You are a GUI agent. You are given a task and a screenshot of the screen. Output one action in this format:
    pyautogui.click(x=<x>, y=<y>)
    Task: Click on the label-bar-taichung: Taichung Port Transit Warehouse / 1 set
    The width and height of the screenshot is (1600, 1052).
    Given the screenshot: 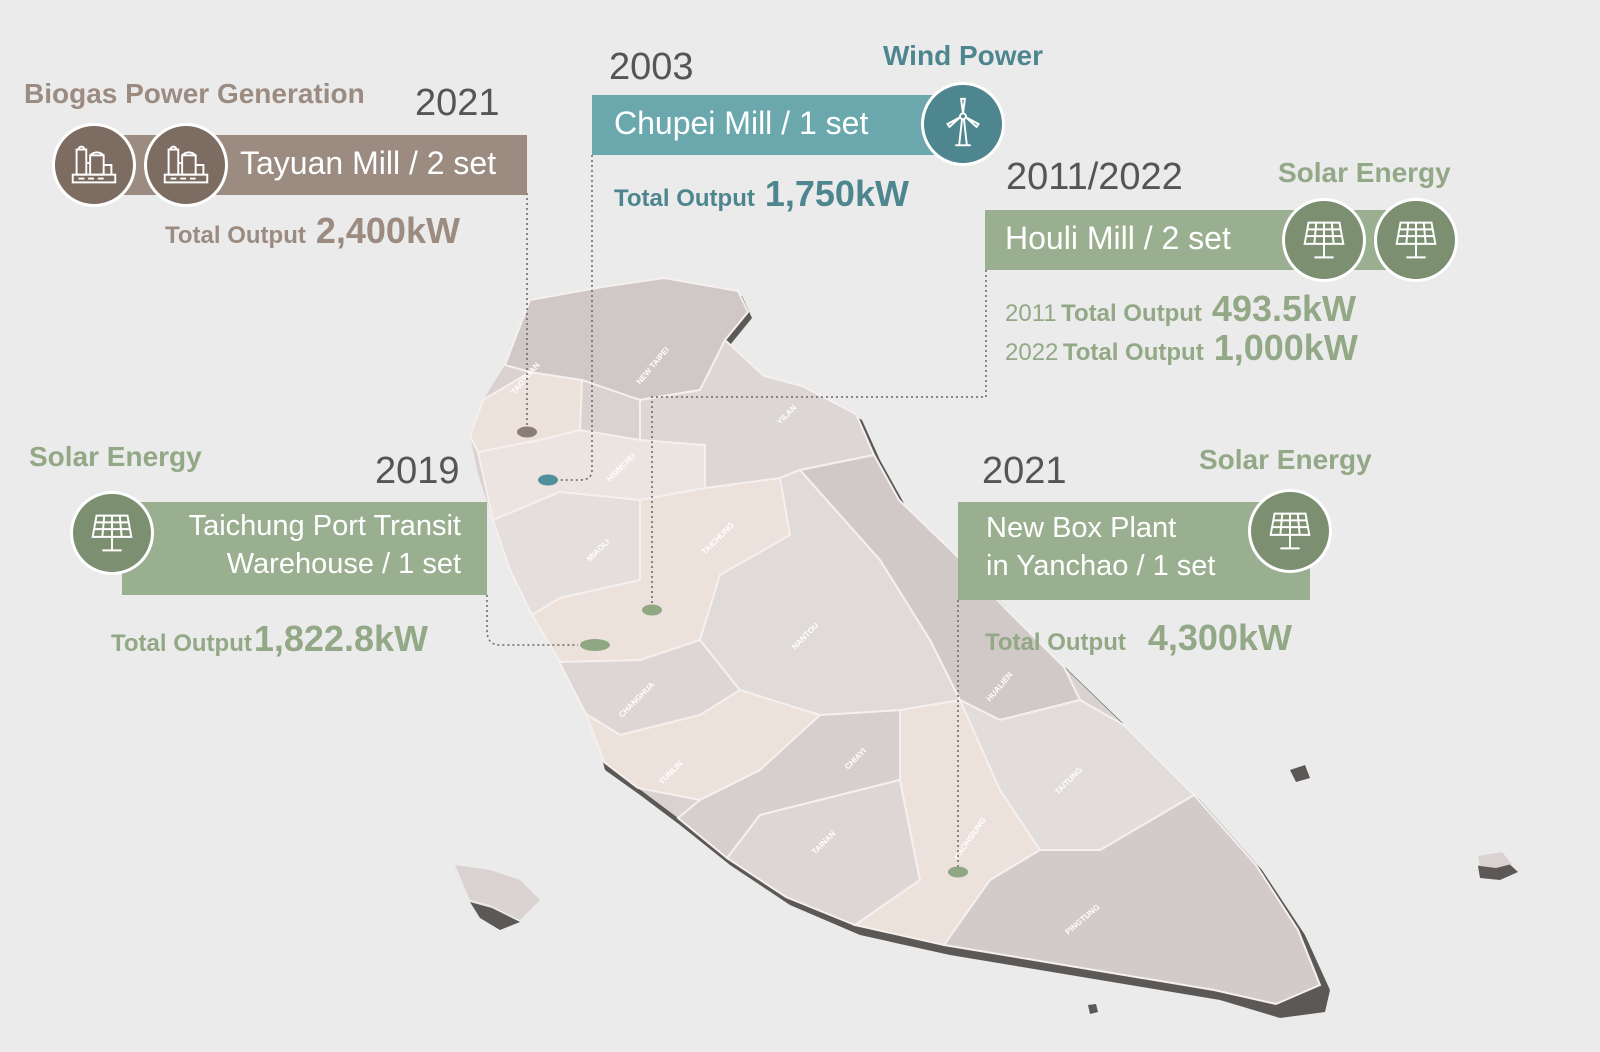 What is the action you would take?
    pyautogui.click(x=304, y=548)
    